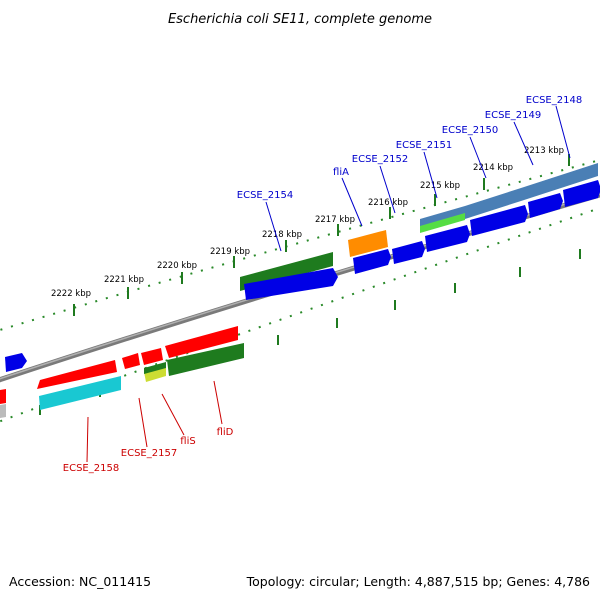 The height and width of the screenshot is (600, 600). What do you see at coordinates (493, 168) in the screenshot?
I see `tick-label: 2214 kbp` at bounding box center [493, 168].